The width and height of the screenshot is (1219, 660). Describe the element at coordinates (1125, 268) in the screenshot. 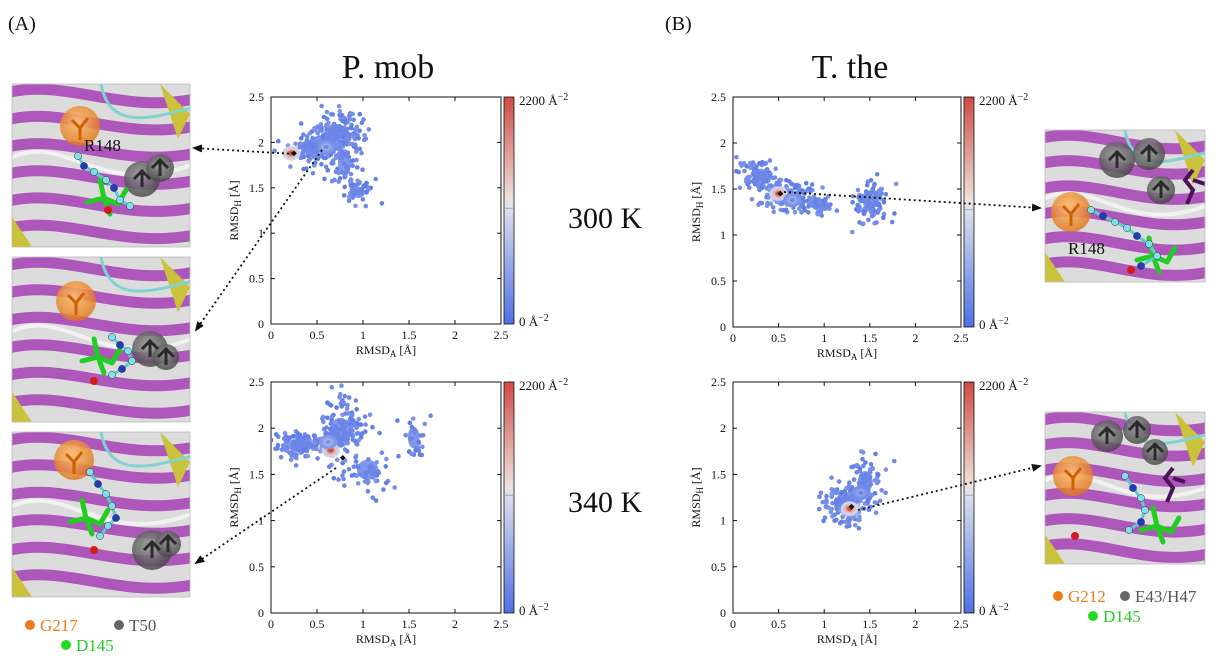

I see `helix-ribbon` at that location.